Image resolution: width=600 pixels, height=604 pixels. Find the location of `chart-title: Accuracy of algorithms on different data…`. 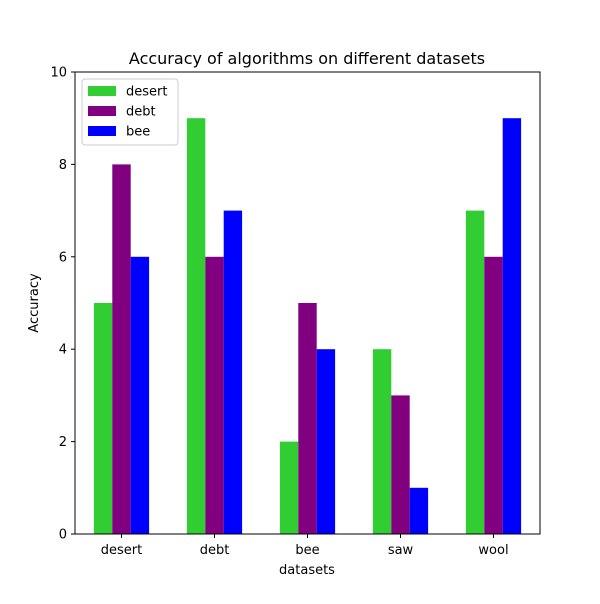

chart-title: Accuracy of algorithms on different data… is located at coordinates (307, 58).